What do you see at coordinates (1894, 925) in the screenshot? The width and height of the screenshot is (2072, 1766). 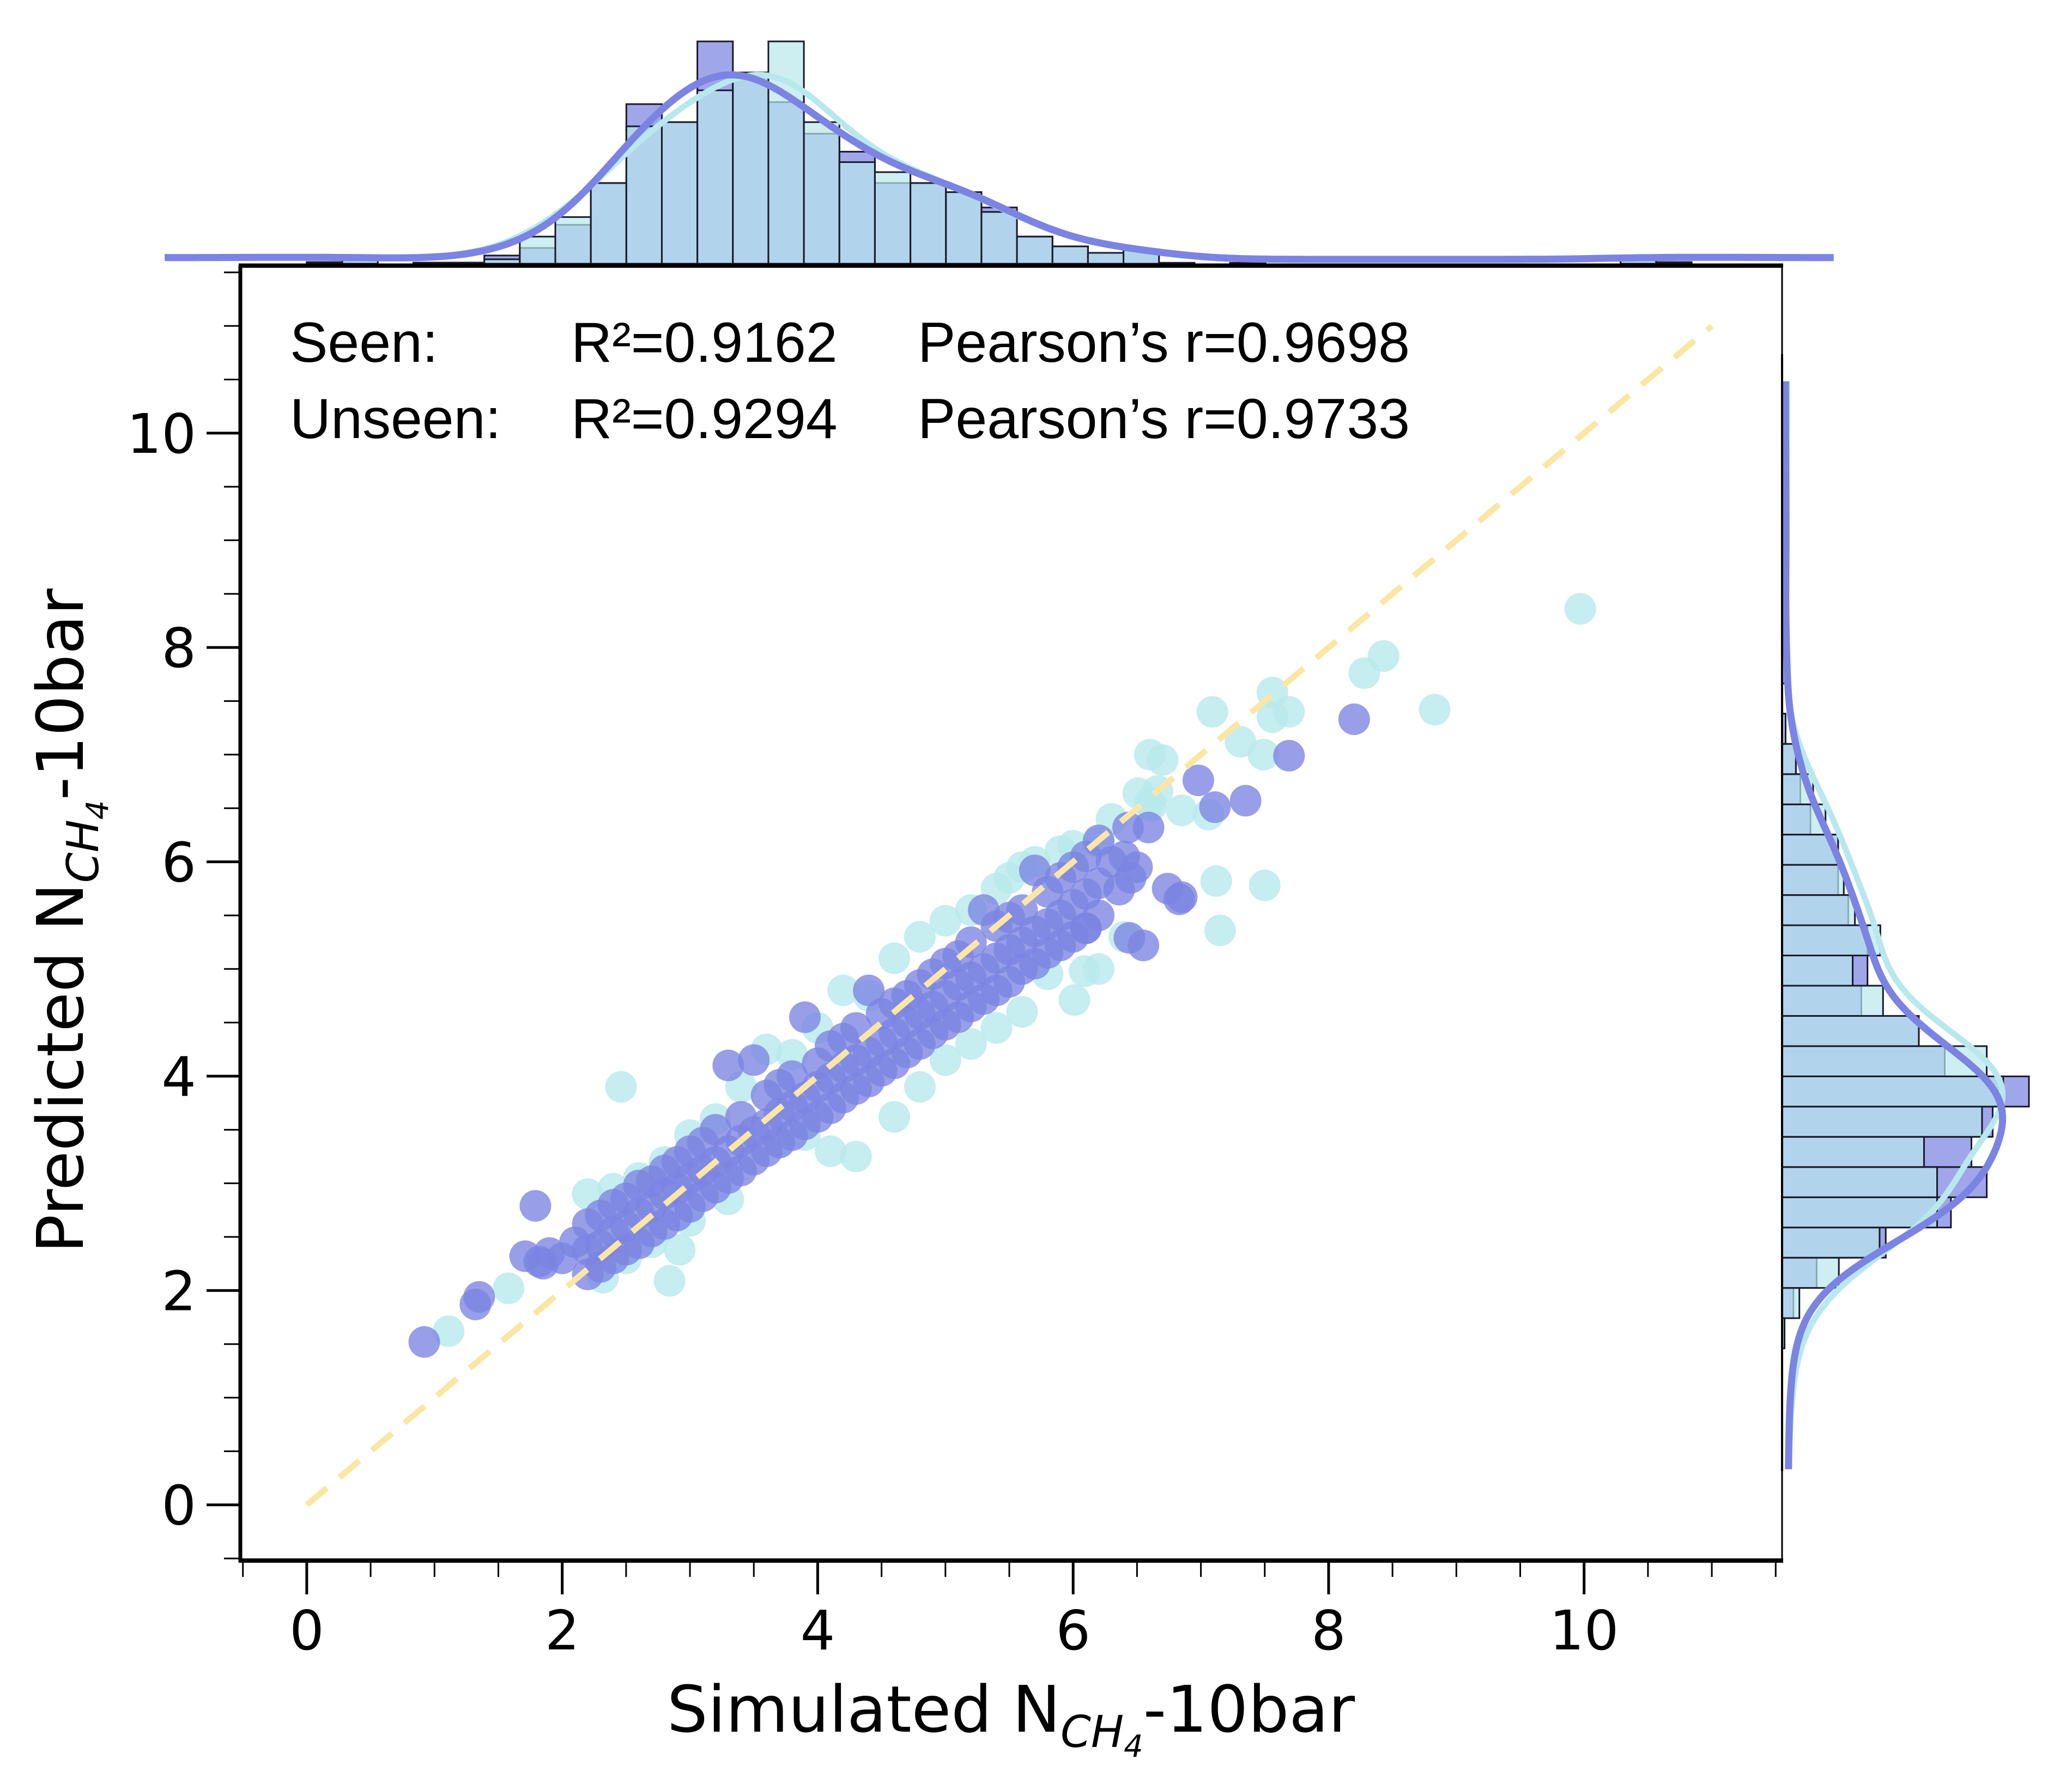 I see `right-kde-seen` at bounding box center [1894, 925].